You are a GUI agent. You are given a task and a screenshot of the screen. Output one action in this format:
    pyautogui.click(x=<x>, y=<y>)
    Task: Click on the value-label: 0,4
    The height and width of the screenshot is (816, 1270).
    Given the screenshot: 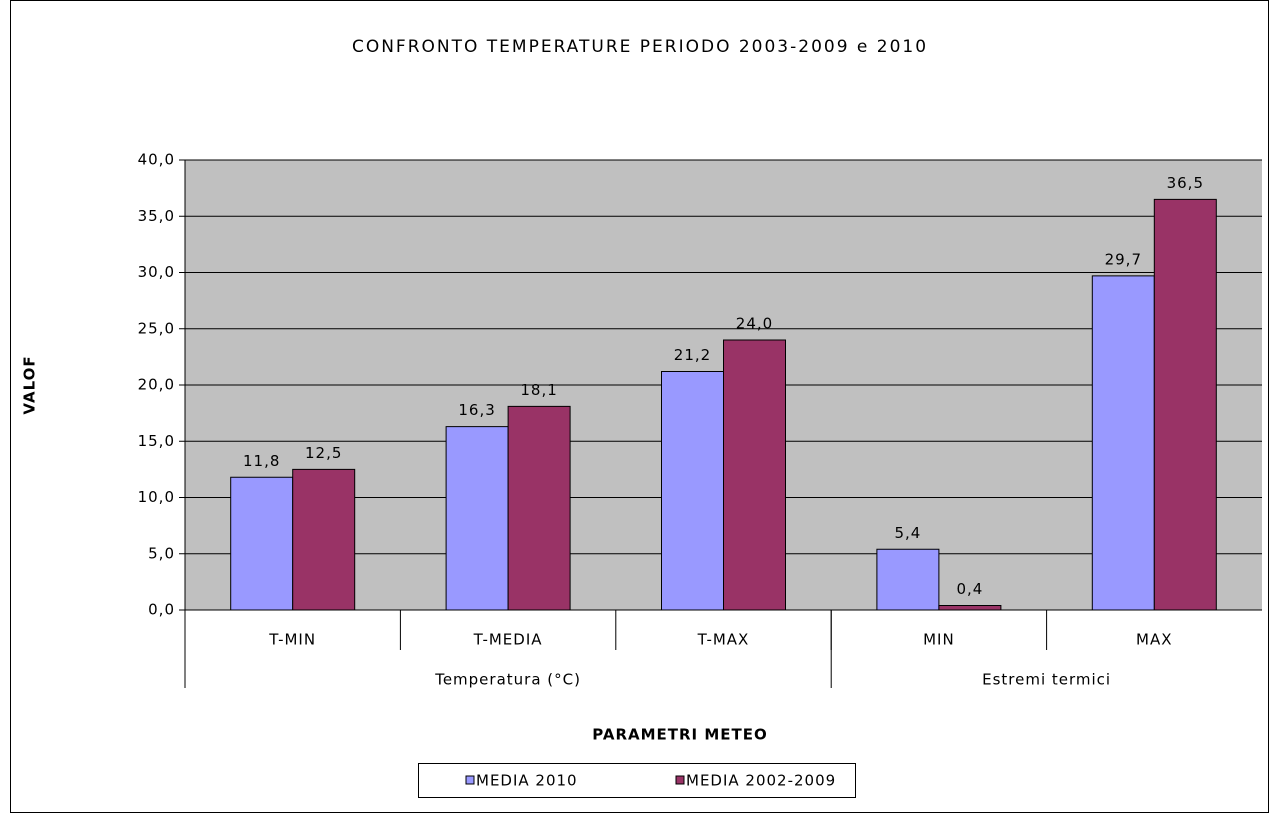 What is the action you would take?
    pyautogui.click(x=969, y=589)
    